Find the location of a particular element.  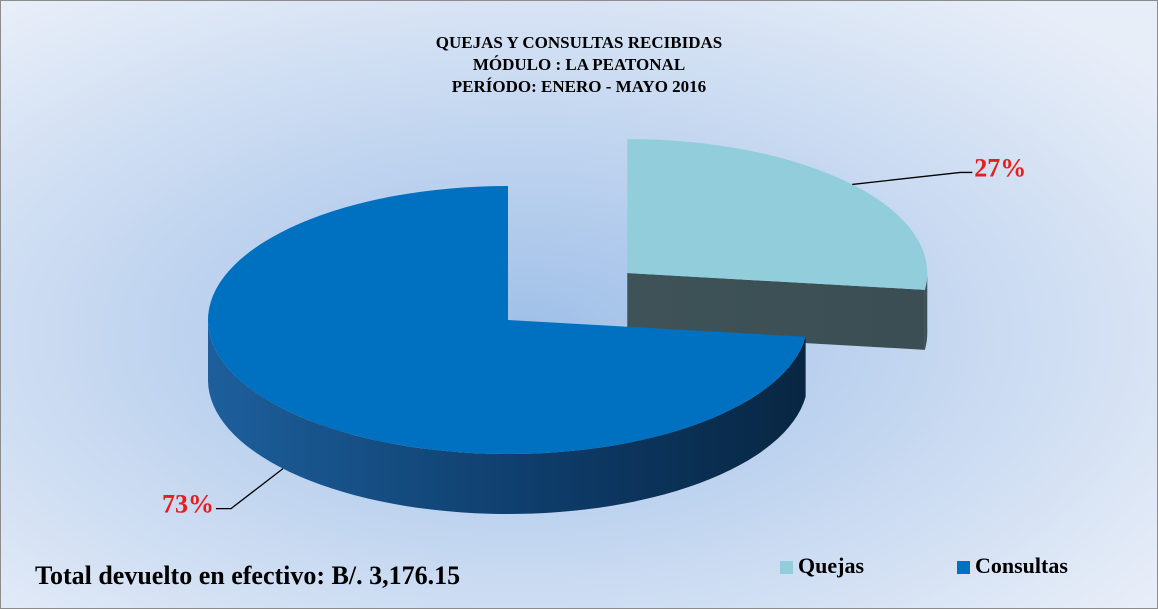

legend-label: Quejas is located at coordinates (831, 565).